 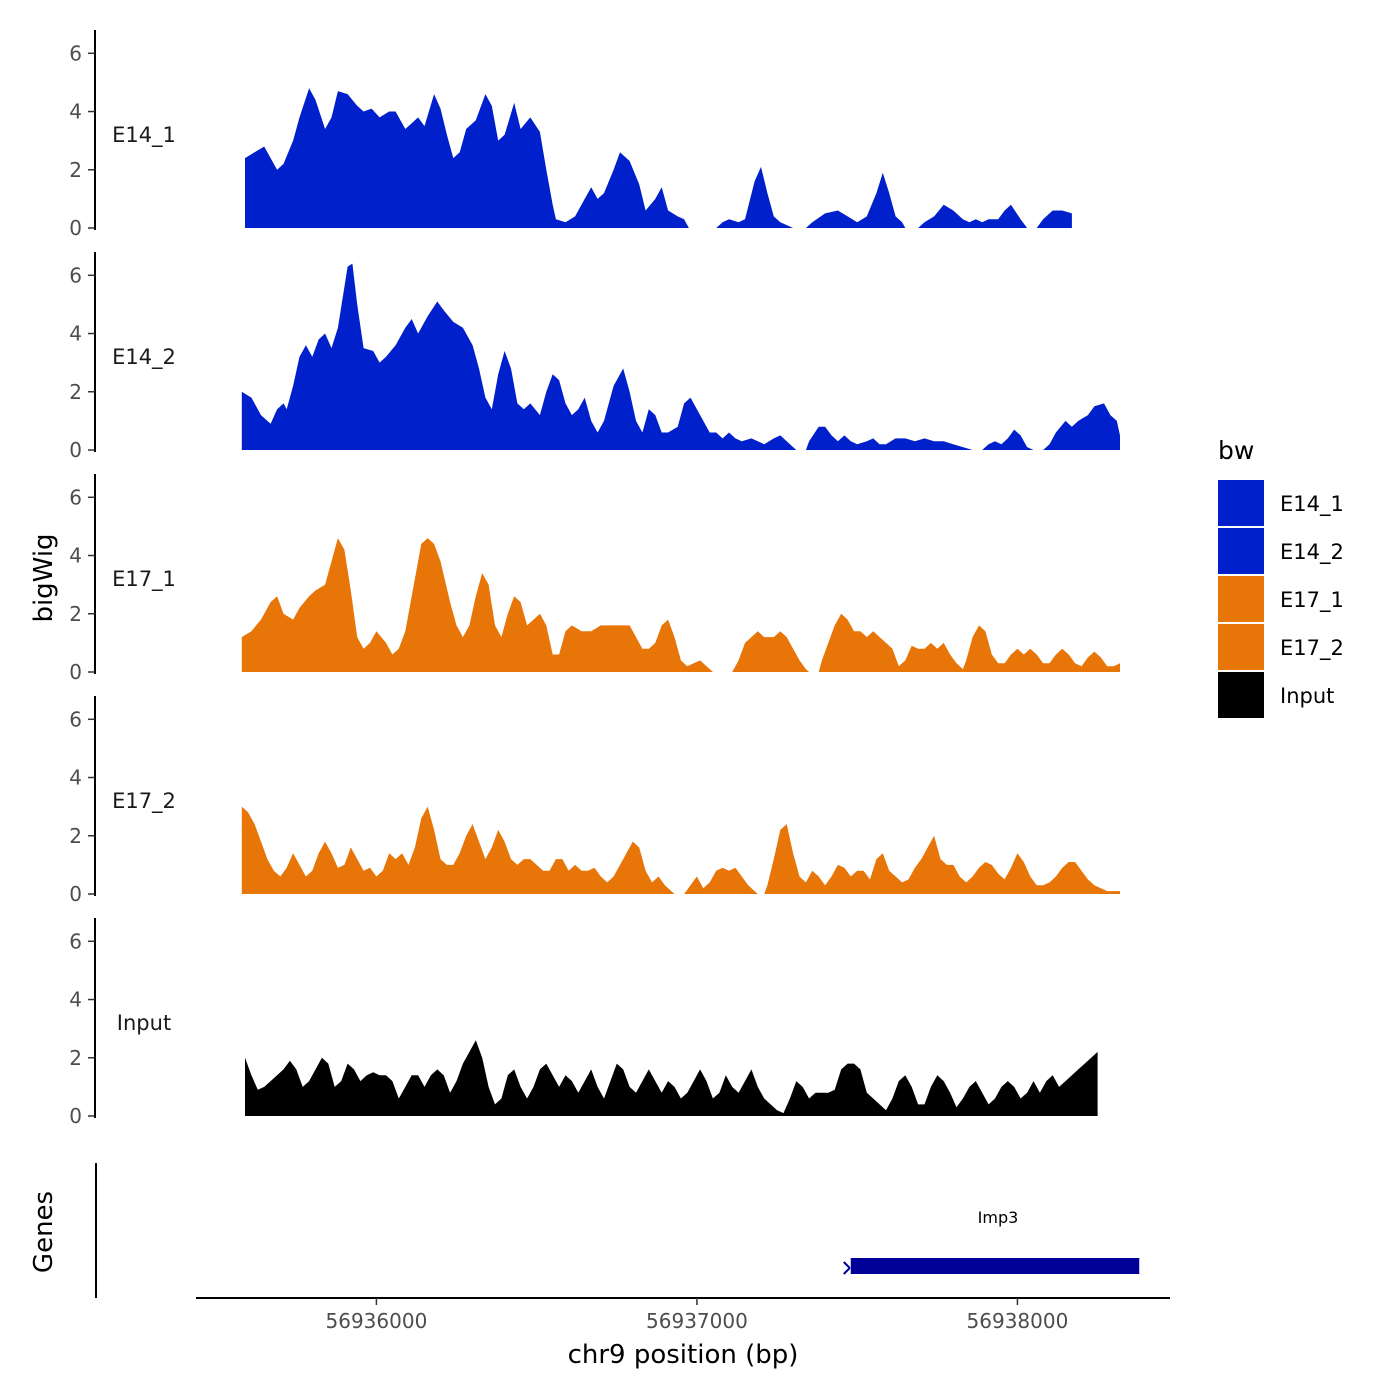 I want to click on legend-label-e17-1: E17_1, so click(x=1312, y=600).